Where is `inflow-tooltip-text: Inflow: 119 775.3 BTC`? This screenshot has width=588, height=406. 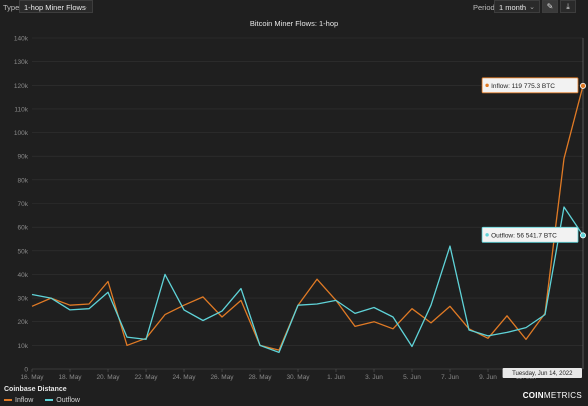 inflow-tooltip-text: Inflow: 119 775.3 BTC is located at coordinates (523, 86).